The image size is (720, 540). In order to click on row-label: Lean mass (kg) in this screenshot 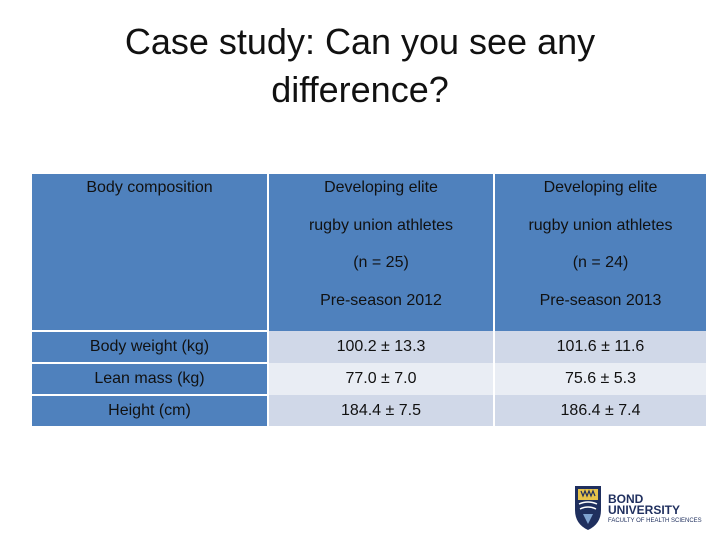, I will do `click(150, 378)`.